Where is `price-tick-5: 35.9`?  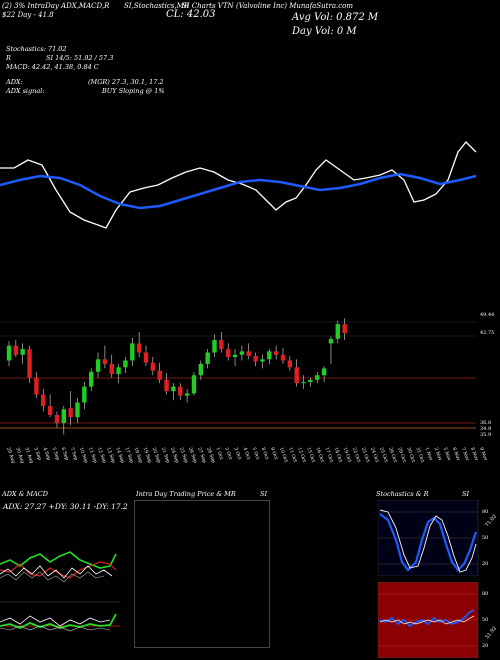
price-tick-5: 35.9 is located at coordinates (486, 435).